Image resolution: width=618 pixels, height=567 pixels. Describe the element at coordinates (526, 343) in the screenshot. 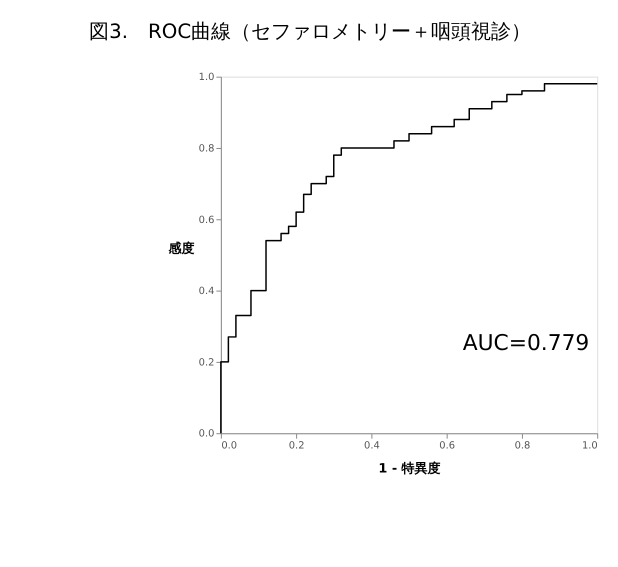

I see `annotation: AUC=0.779` at that location.